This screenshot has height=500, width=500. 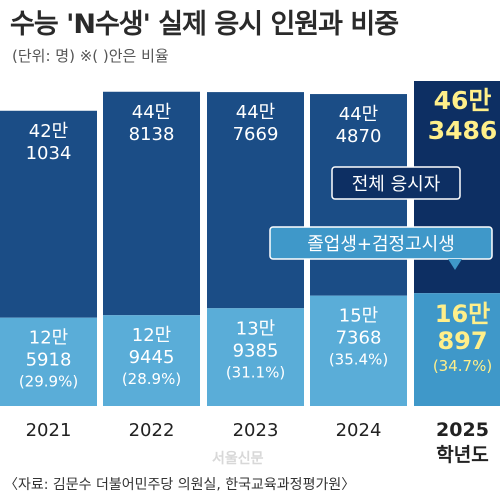 I want to click on source-note: 〈자료: 김문수 더불어민주당 의원실, 한국교육과정평가원〉, so click(x=180, y=485).